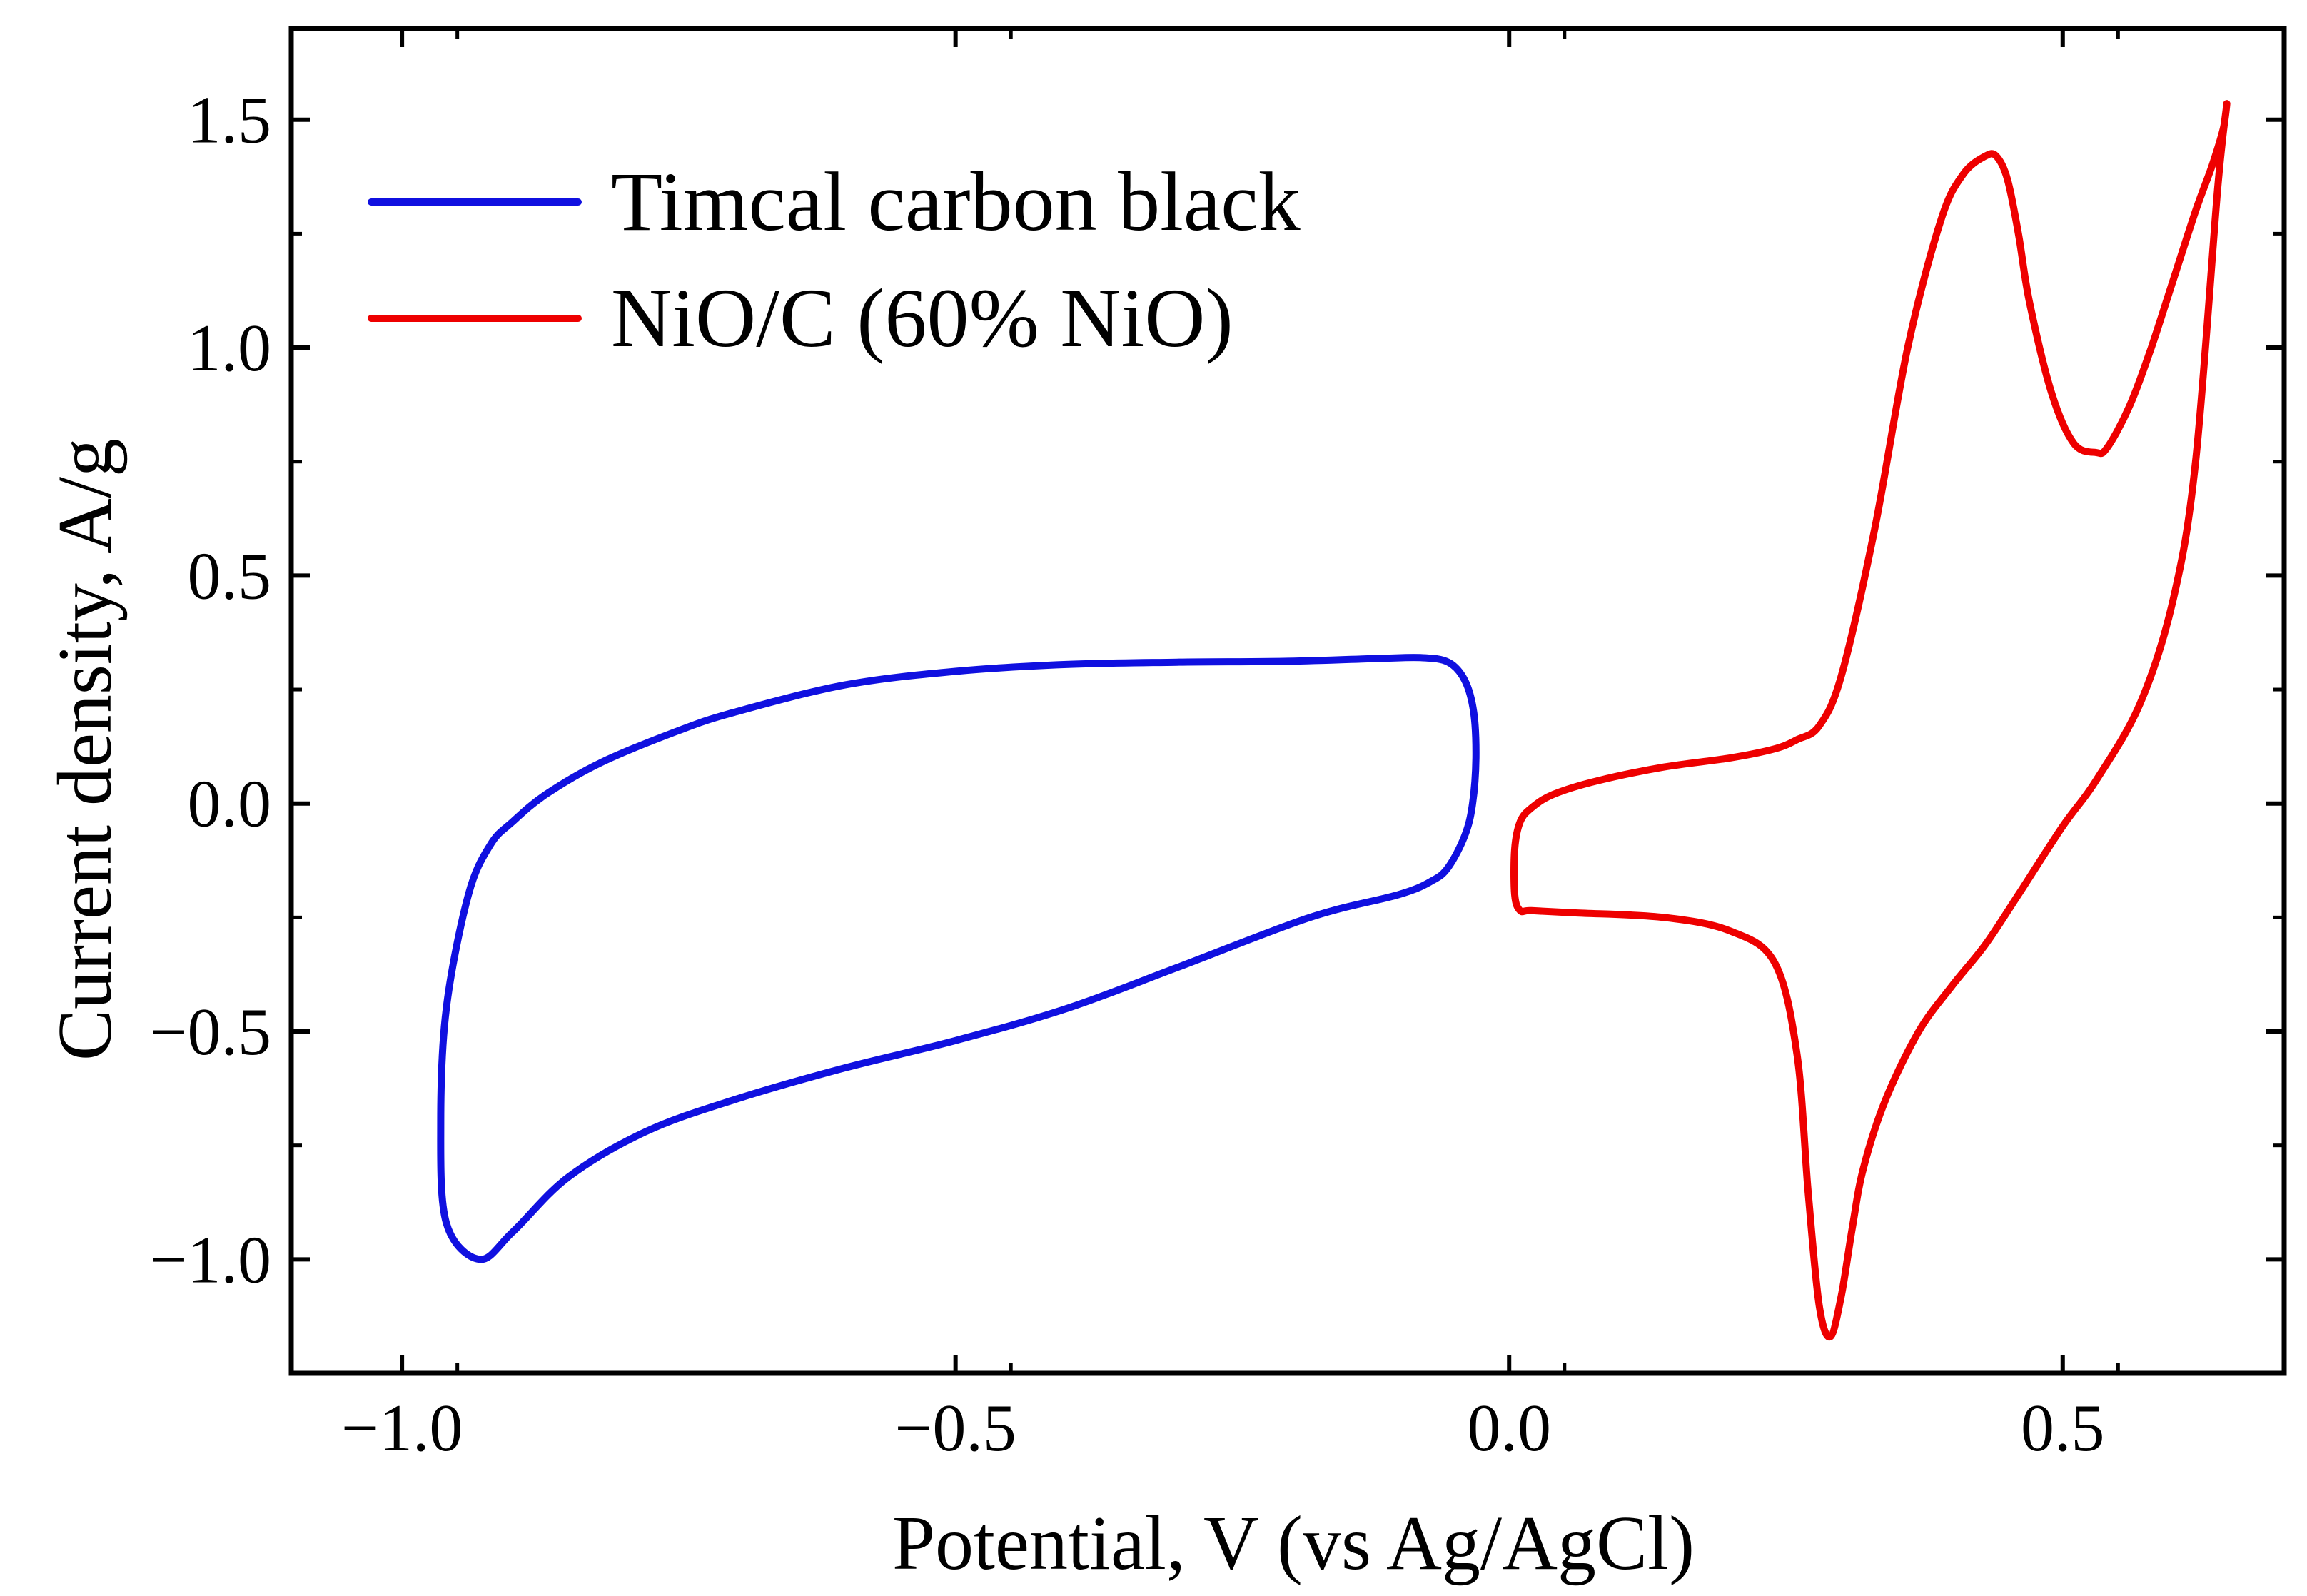  Describe the element at coordinates (230, 348) in the screenshot. I see `y-tick-label: 1.0` at that location.